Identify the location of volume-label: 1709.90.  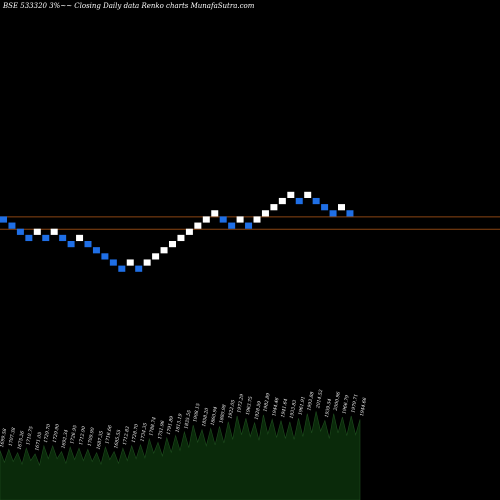
(91, 437).